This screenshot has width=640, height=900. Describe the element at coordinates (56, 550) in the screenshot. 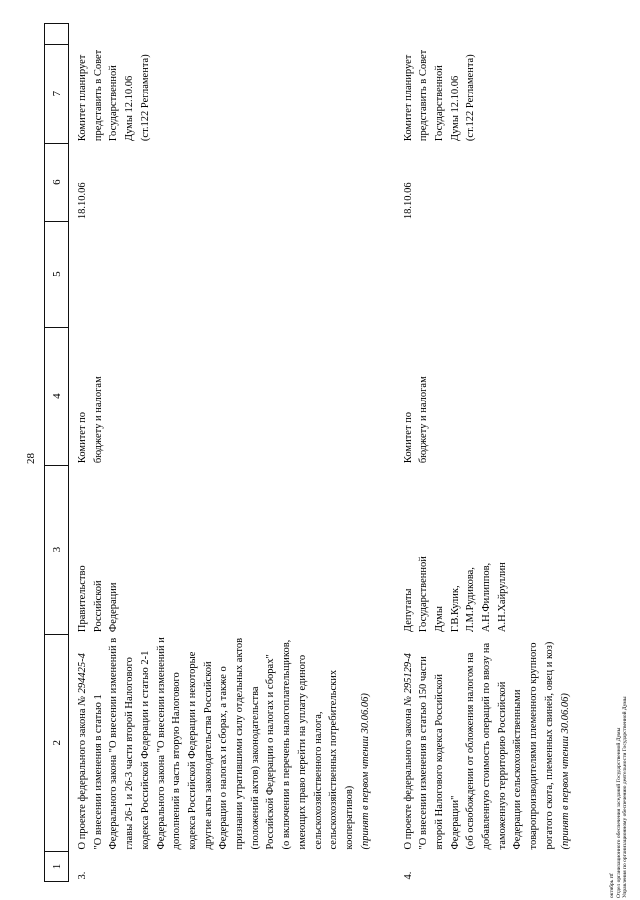

I see `column-header-3: 3` at that location.